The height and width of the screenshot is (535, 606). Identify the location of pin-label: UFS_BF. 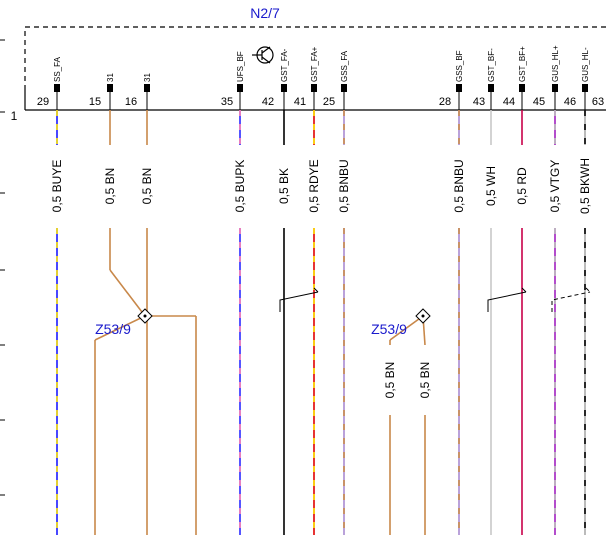
(240, 66).